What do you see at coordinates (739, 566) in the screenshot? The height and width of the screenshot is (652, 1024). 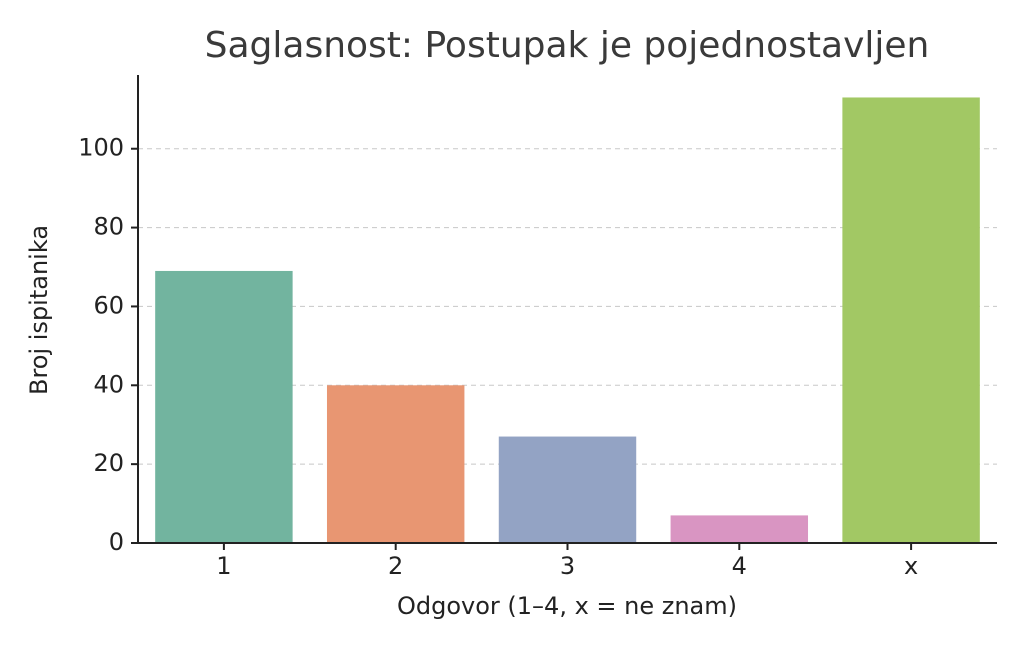 I see `x-tick-label: 4` at bounding box center [739, 566].